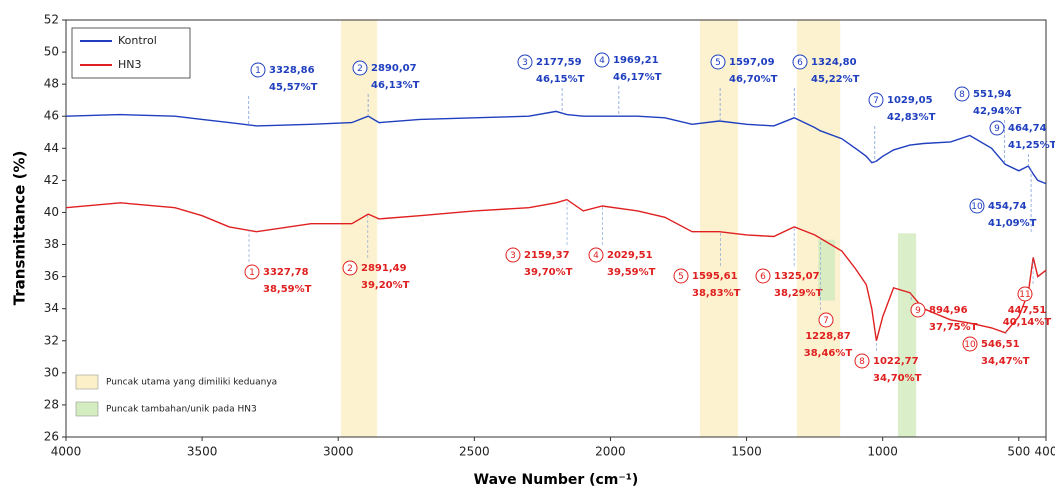  Describe the element at coordinates (548, 272) in the screenshot. I see `annotation-transmittance: 39,70%T` at that location.